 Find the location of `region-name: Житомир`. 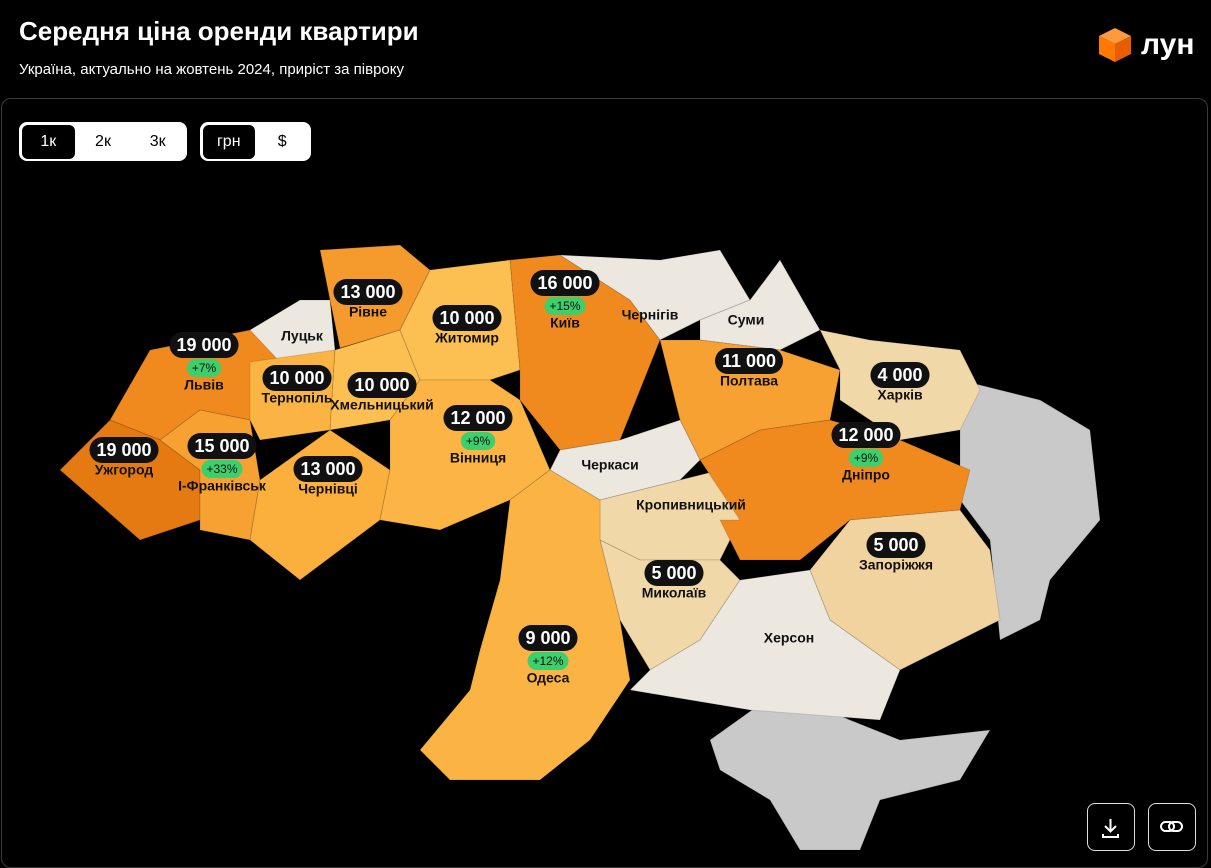

region-name: Житомир is located at coordinates (466, 338).